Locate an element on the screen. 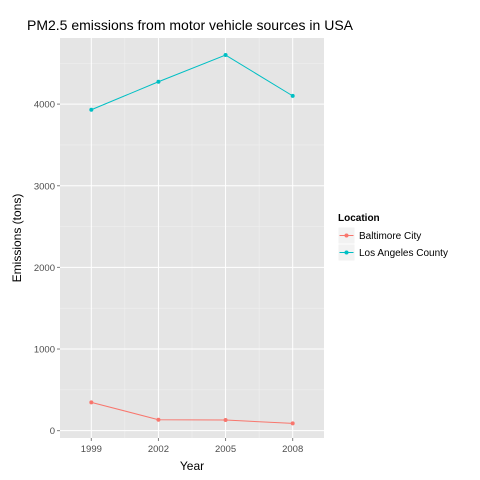 The height and width of the screenshot is (480, 480). legend-items: Baltimore City Los Angeles County is located at coordinates (392, 244).